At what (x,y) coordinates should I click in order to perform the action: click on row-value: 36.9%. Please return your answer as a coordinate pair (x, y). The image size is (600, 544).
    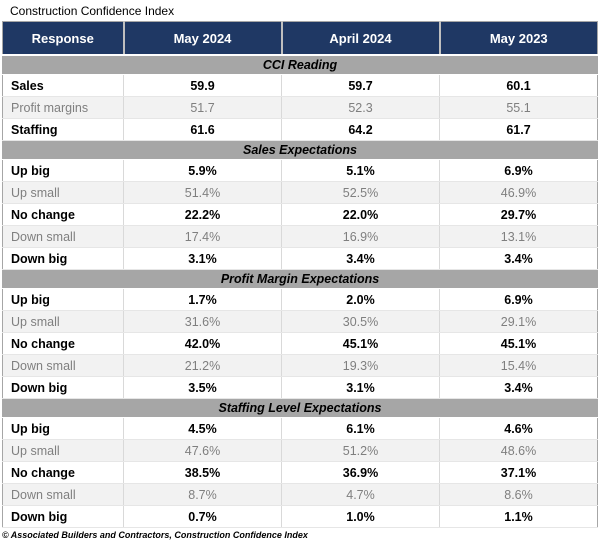
    Looking at the image, I should click on (360, 472).